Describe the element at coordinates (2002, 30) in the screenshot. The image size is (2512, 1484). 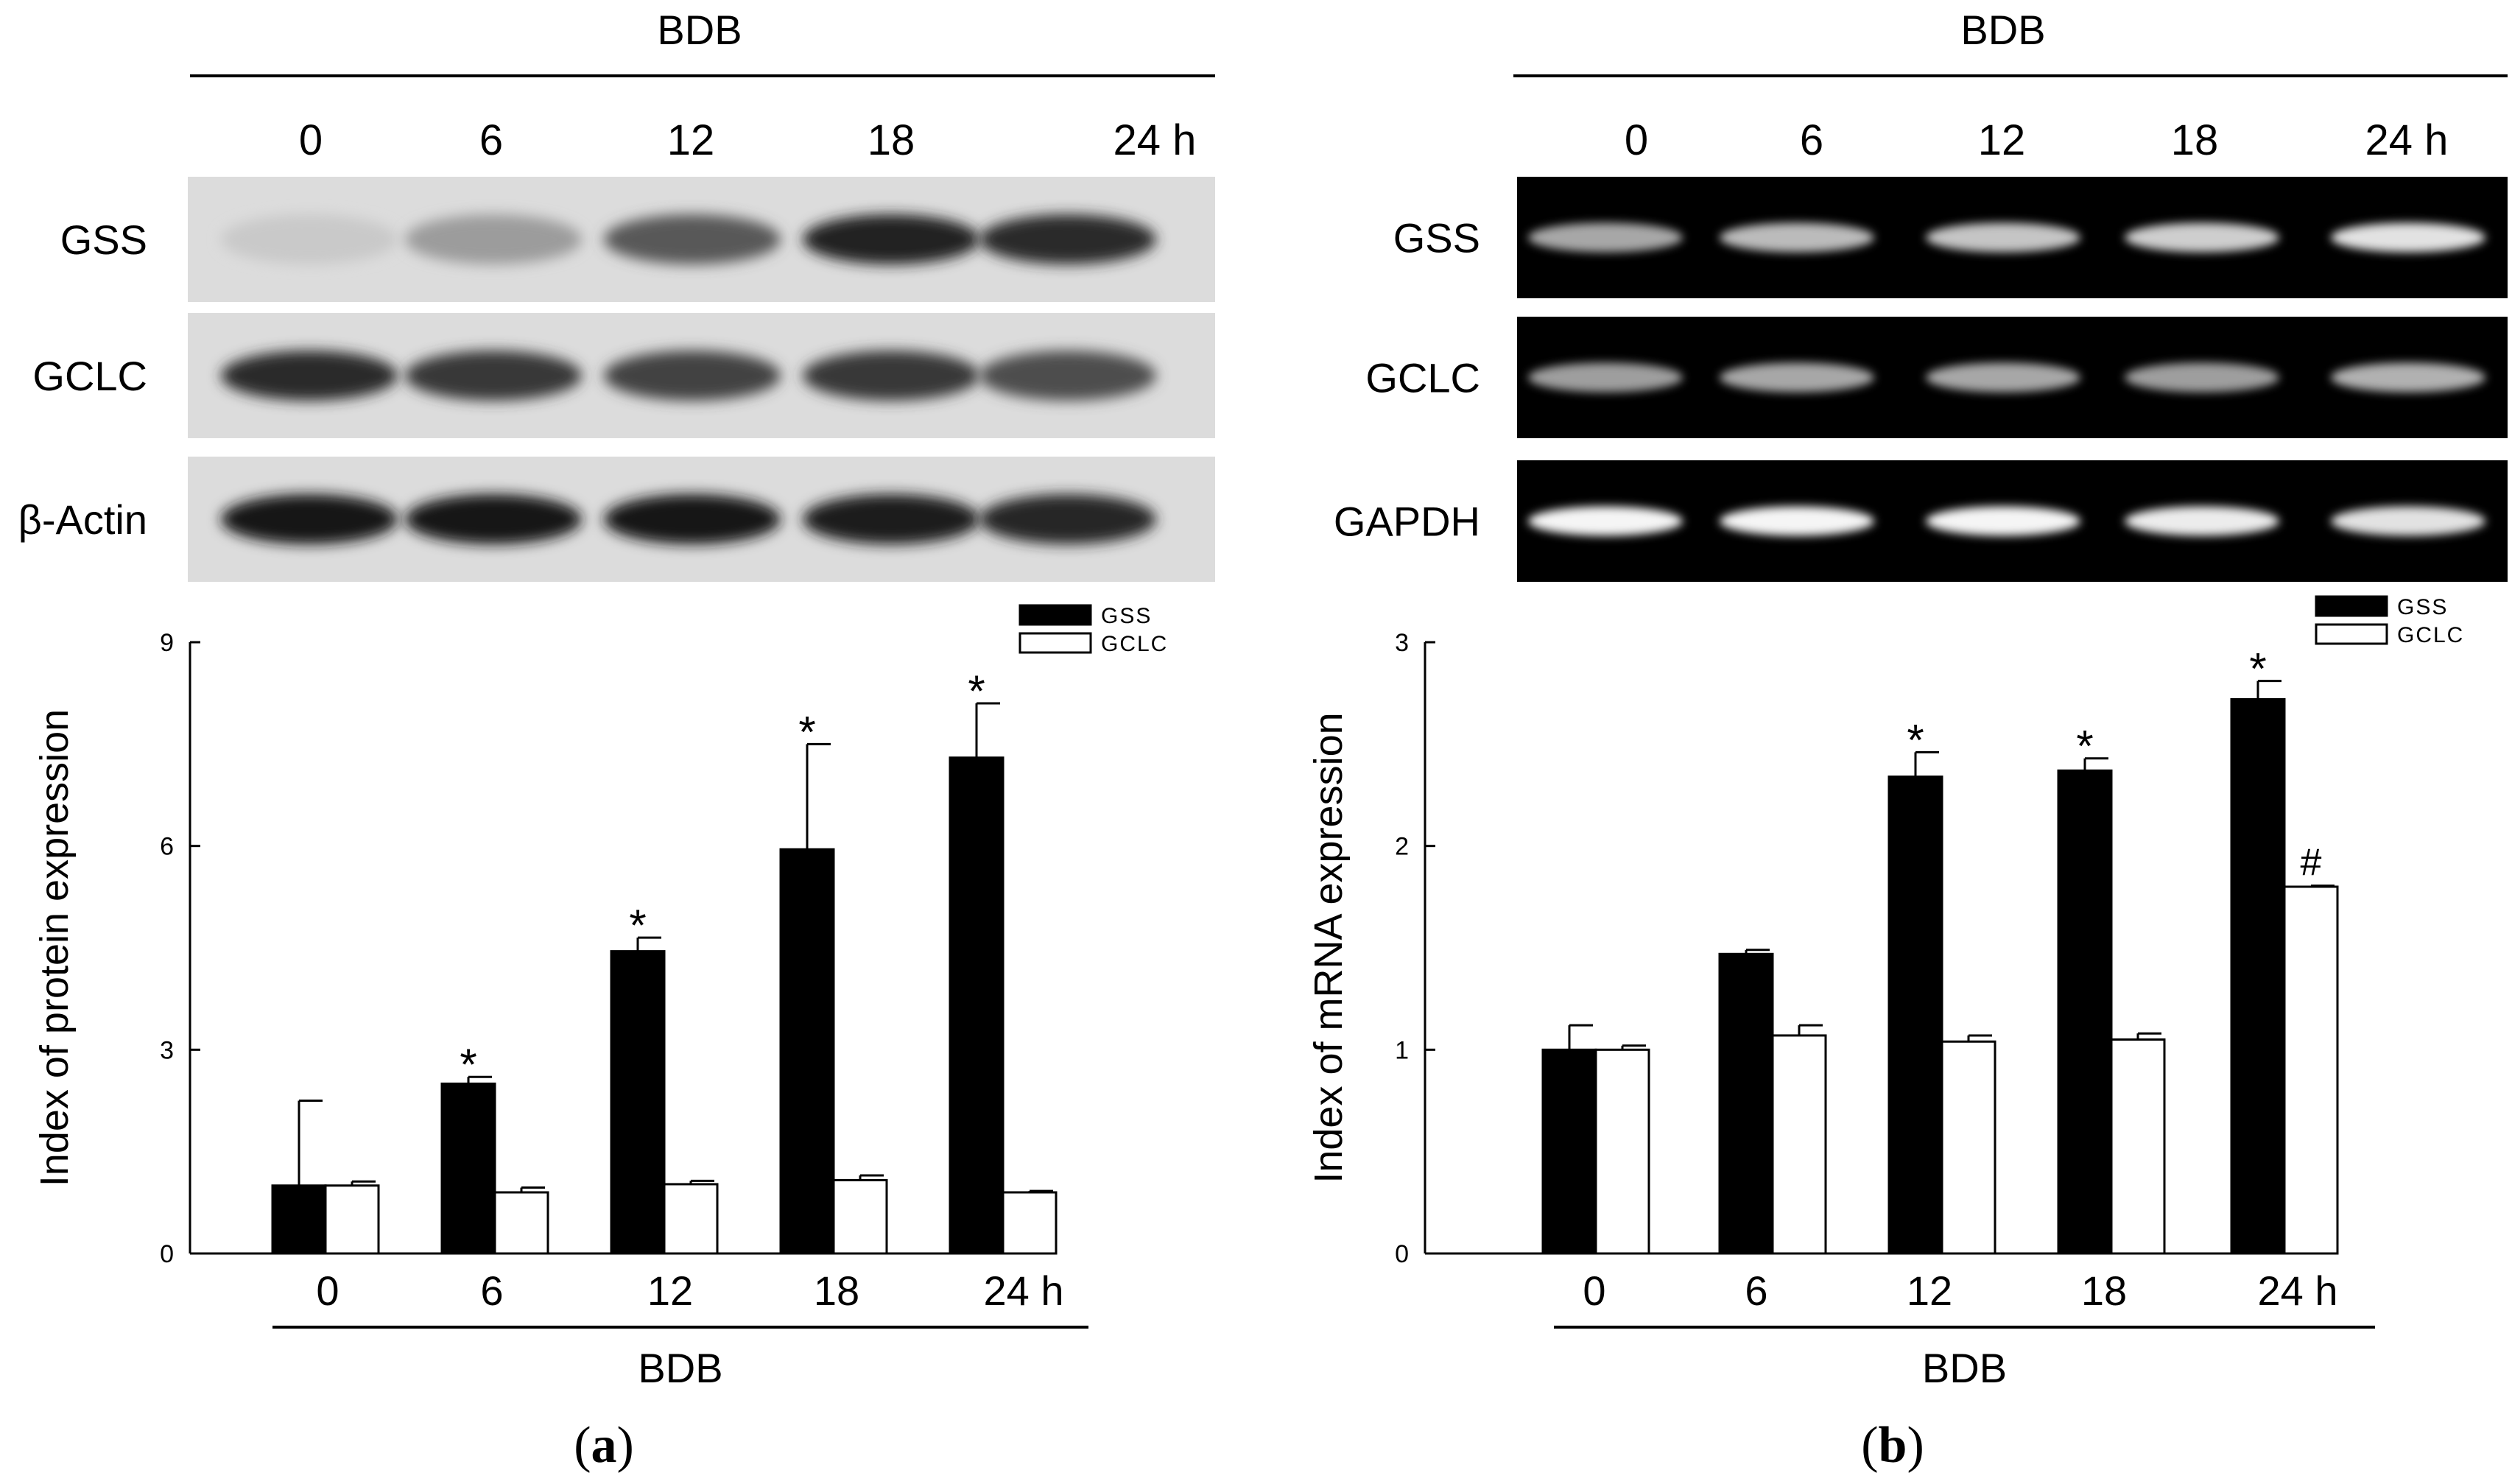
I see `panel-b-gel-treatment-label: BDB` at that location.